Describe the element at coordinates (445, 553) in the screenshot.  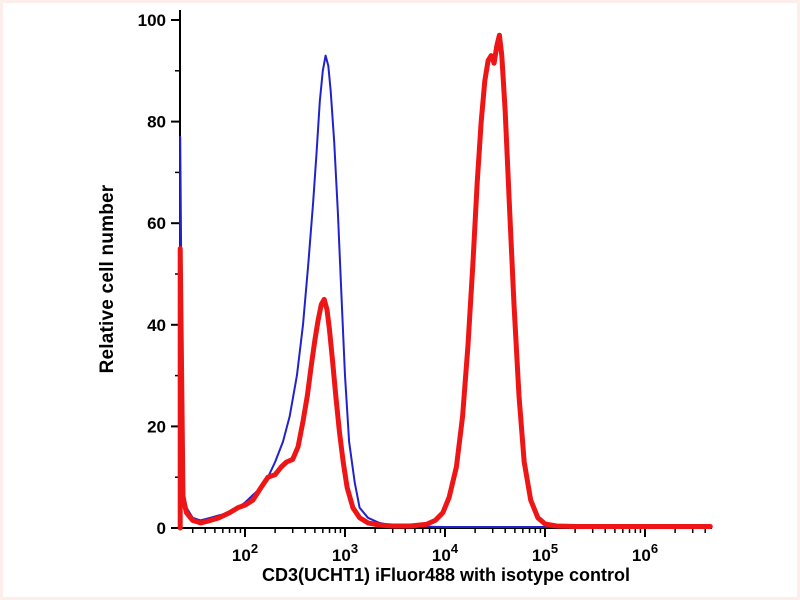
I see `x-tick-label: 10⁴` at that location.